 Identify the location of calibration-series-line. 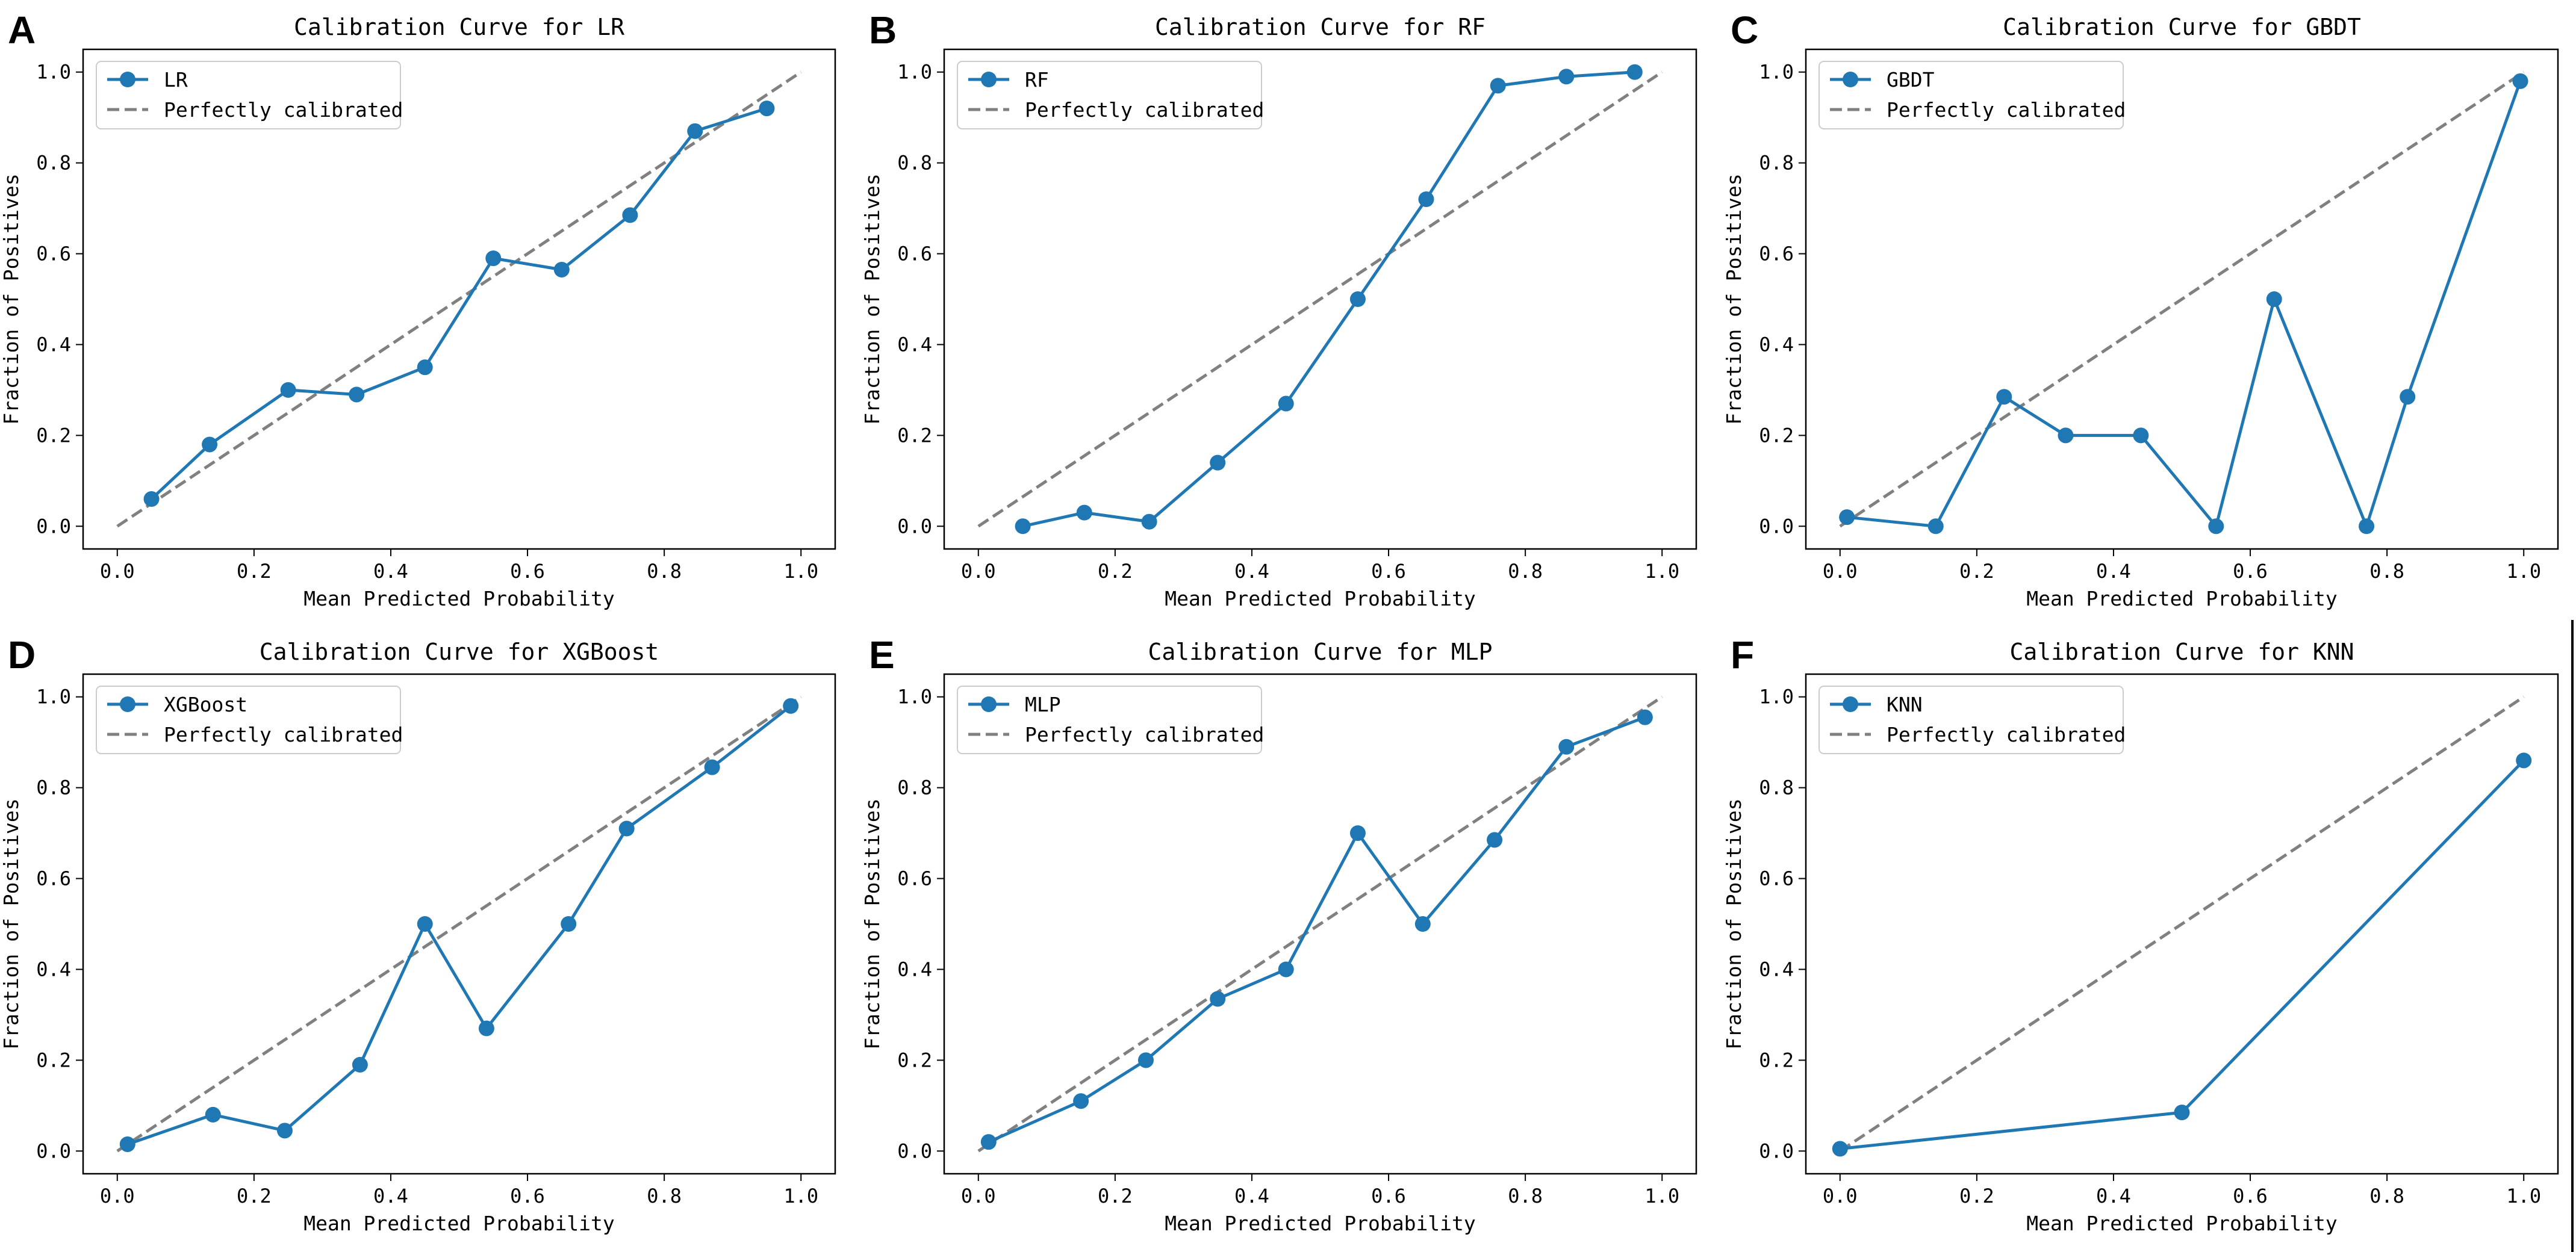
(1329, 299).